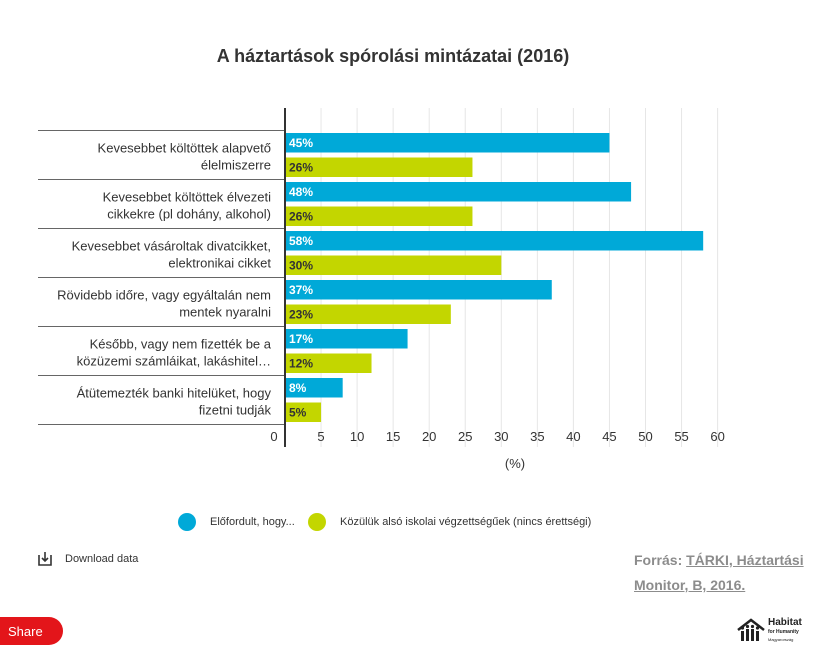  What do you see at coordinates (314, 388) in the screenshot?
I see `bar-s1-c6` at bounding box center [314, 388].